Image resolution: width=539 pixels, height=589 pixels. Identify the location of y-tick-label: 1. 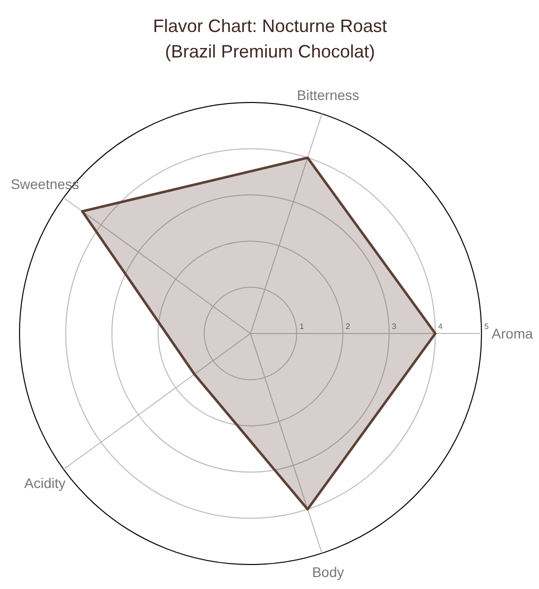
(301, 326).